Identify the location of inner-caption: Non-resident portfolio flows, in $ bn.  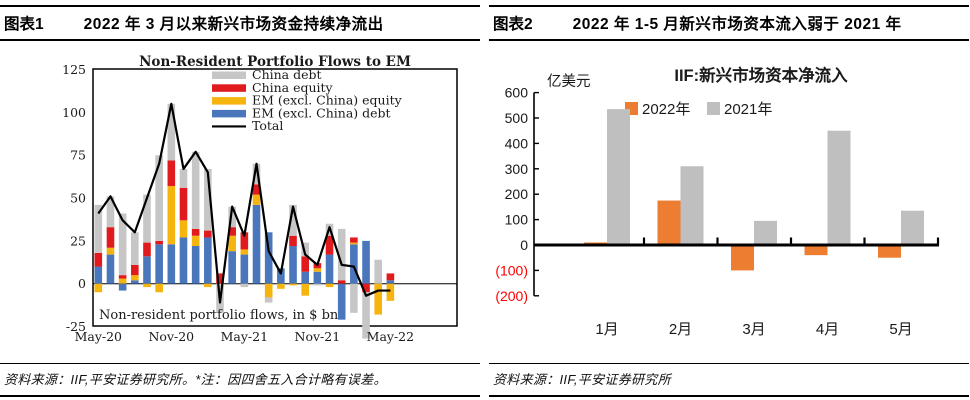
(219, 315).